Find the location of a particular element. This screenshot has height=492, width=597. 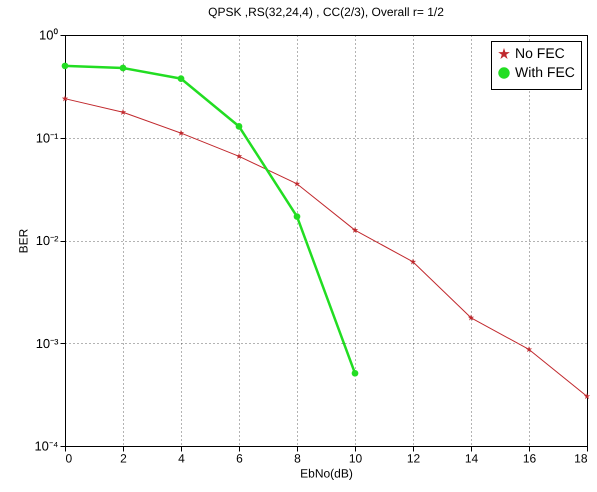

x-tick-label: 2 is located at coordinates (124, 459).